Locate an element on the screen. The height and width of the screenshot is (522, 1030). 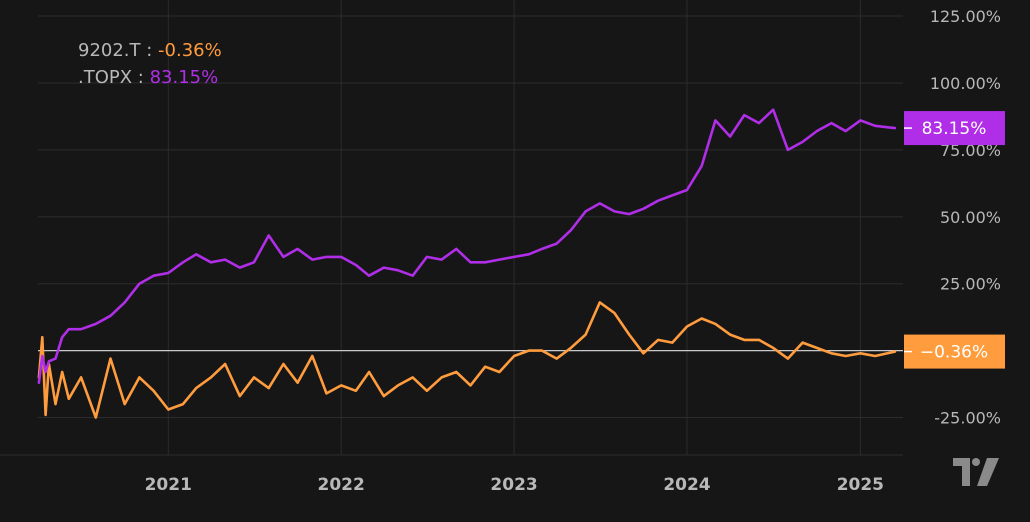
y-tick-label: 50.00% is located at coordinates (970, 217).